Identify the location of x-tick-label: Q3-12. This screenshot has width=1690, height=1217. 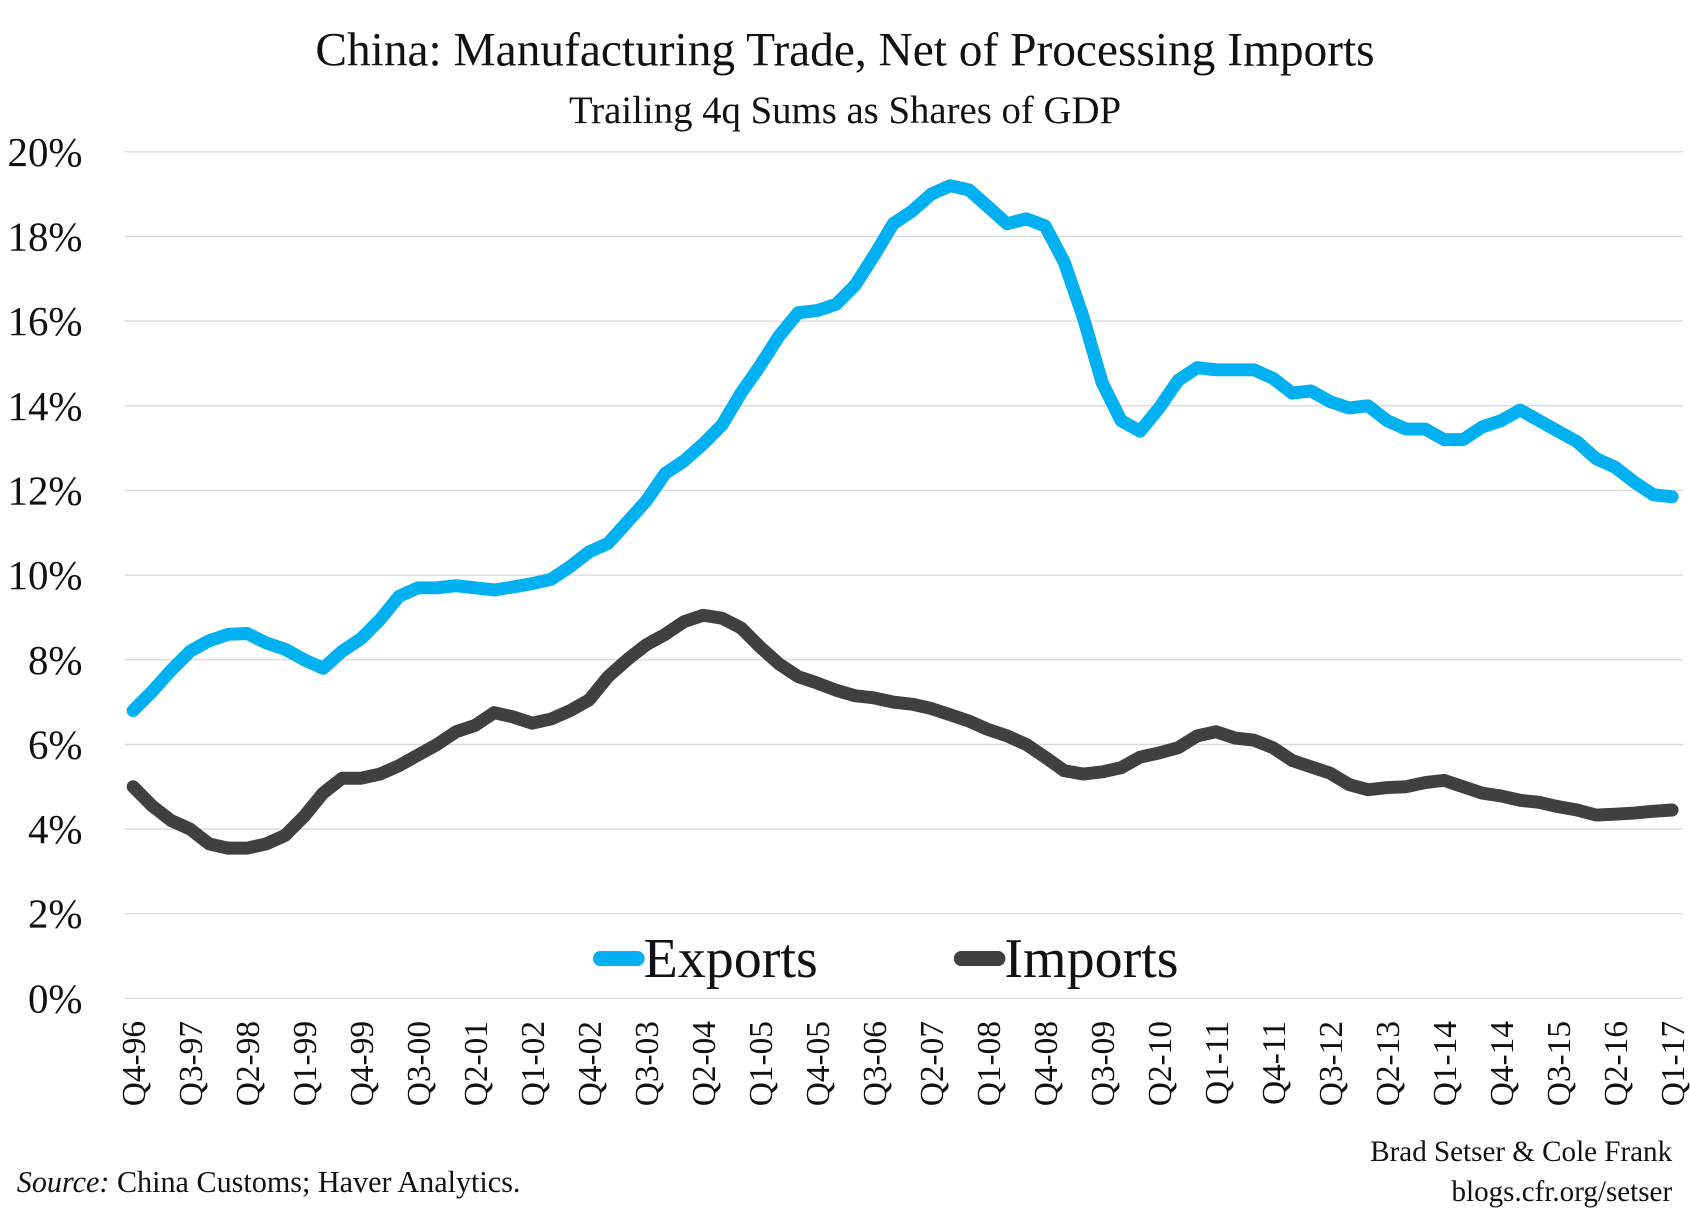
(1331, 1063).